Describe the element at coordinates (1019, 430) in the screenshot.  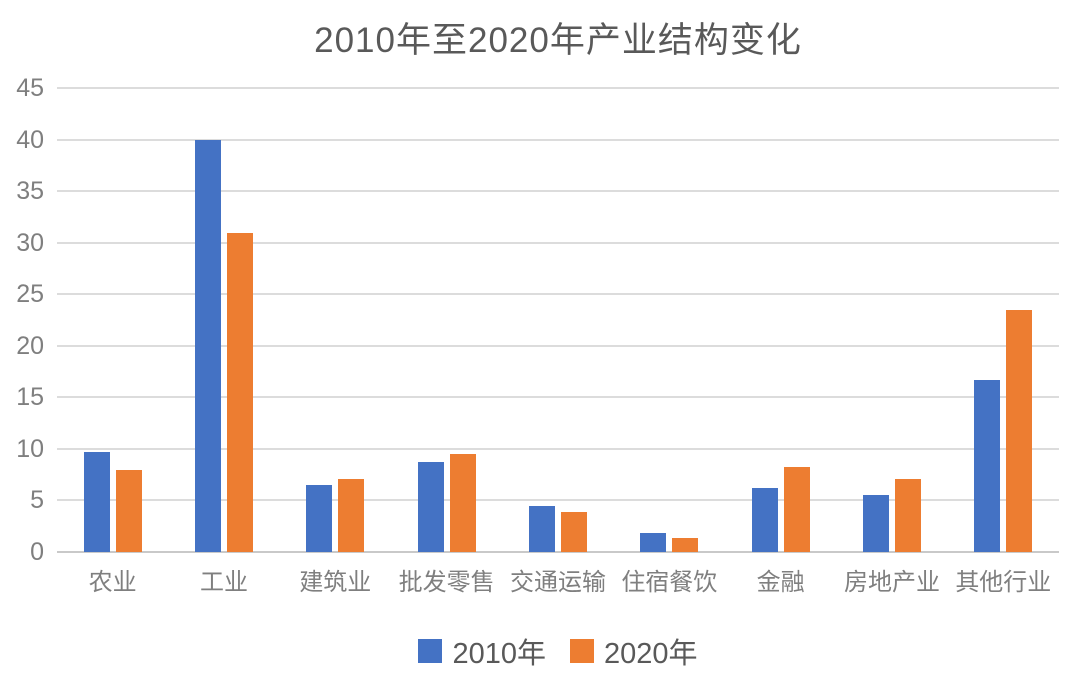
I see `bar-series1-cat8` at that location.